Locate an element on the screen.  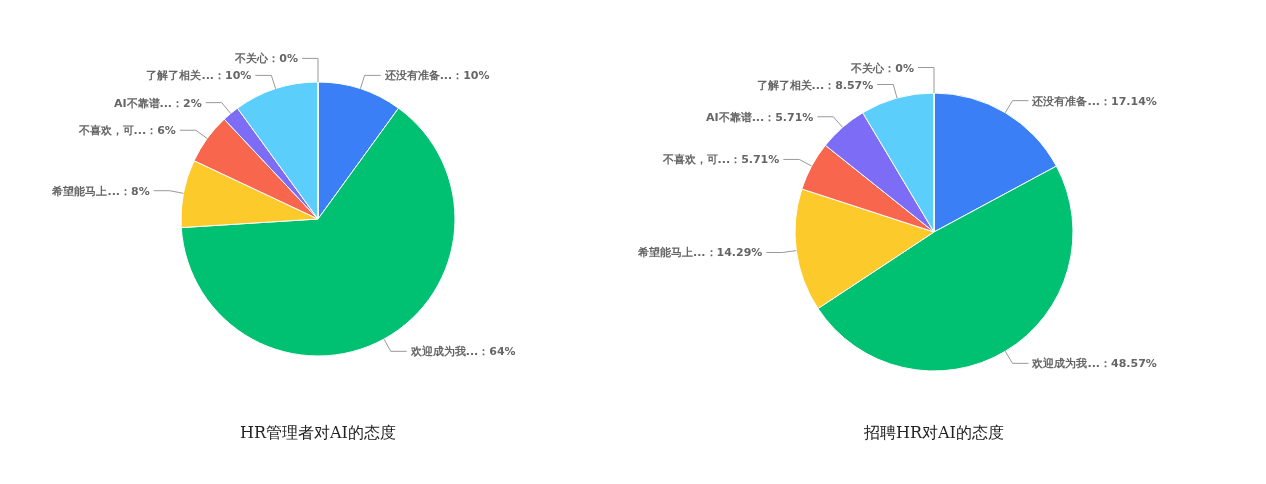
slice-label: 不喜欢，可...：5.71% is located at coordinates (720, 160).